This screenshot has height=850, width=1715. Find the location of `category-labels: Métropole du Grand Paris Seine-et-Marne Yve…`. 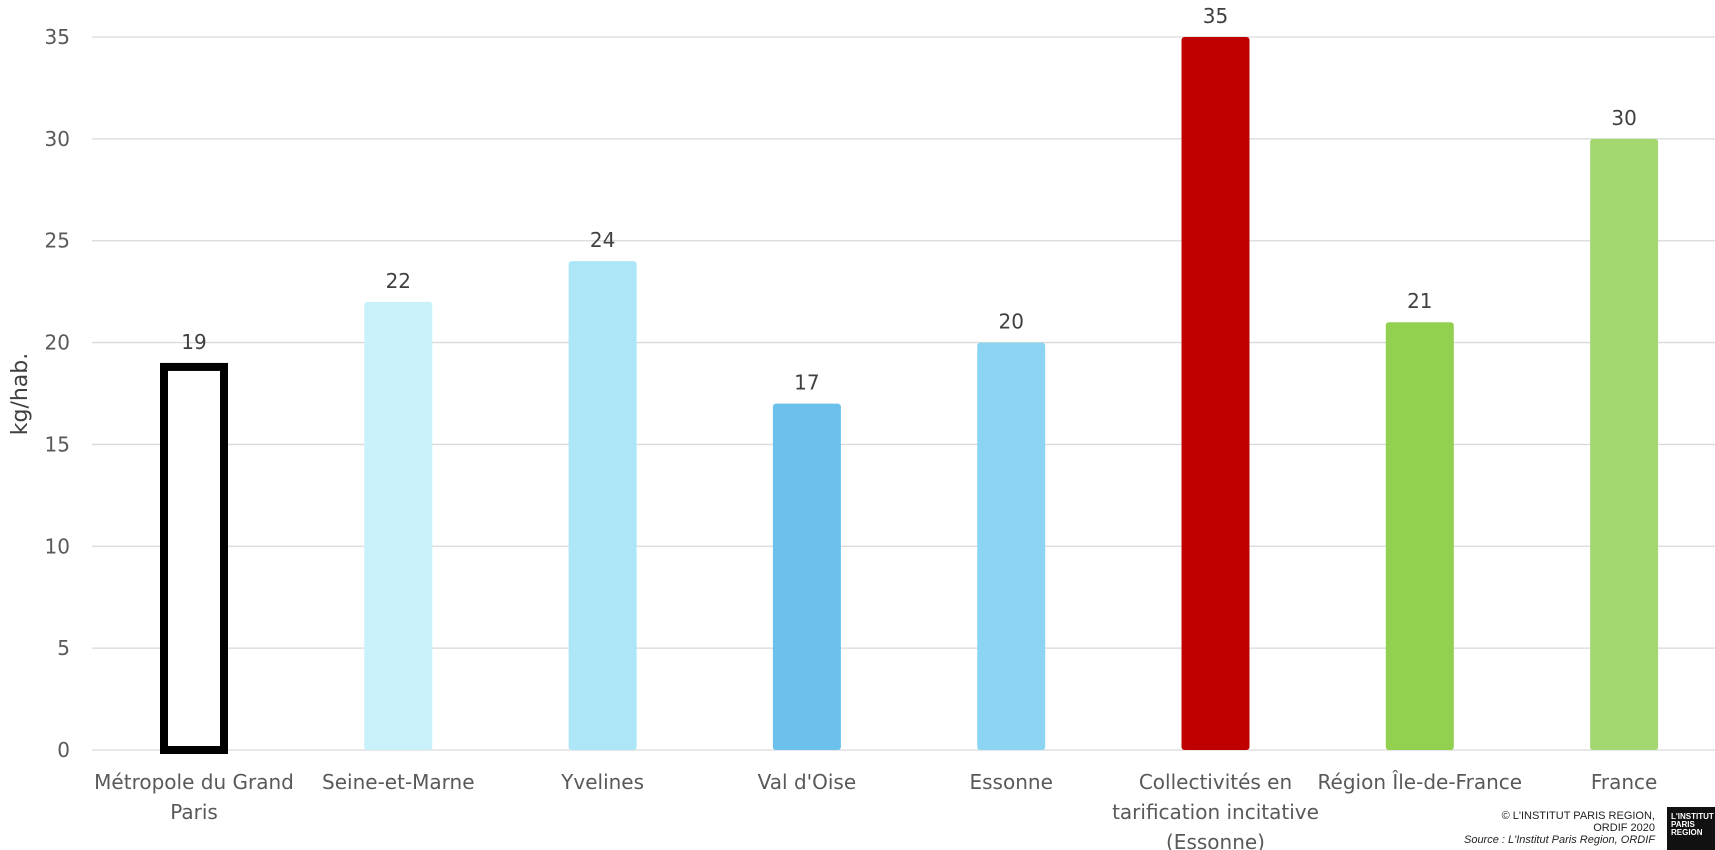

category-labels: Métropole du Grand Paris Seine-et-Marne Yve… is located at coordinates (875, 810).